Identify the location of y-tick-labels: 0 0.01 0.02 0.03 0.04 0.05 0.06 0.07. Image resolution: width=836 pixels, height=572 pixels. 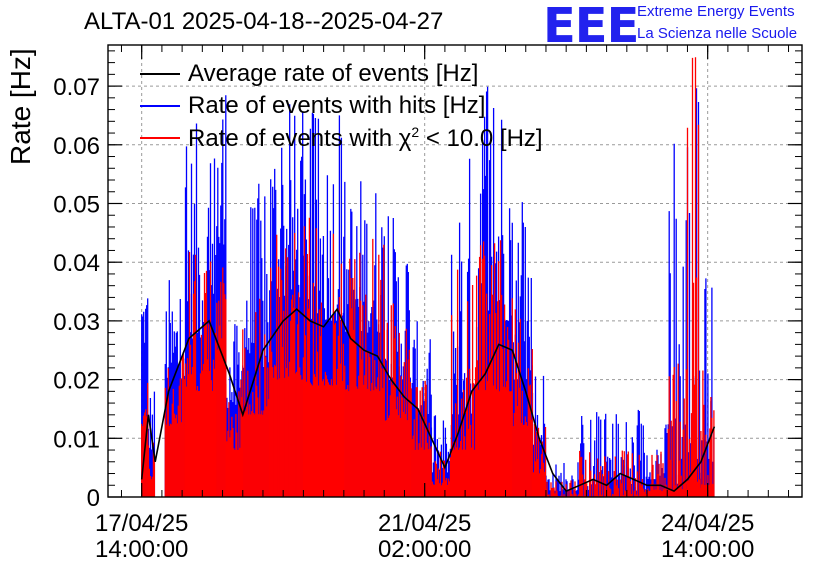
(76, 293).